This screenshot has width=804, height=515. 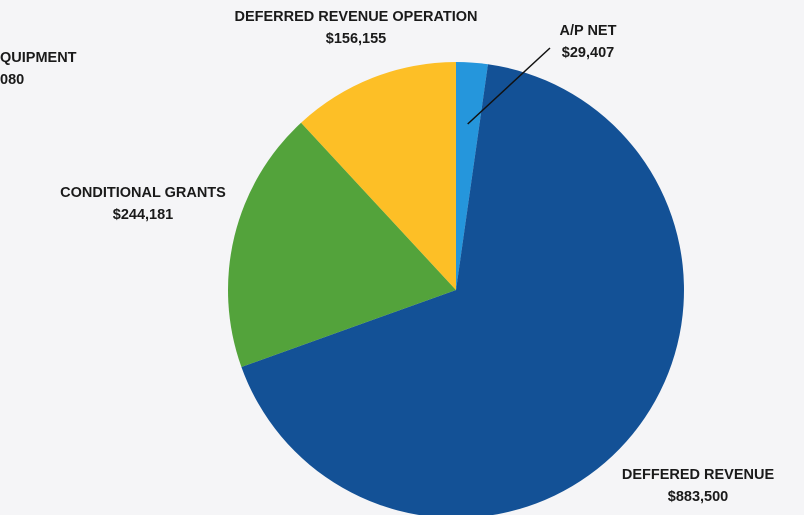 I want to click on label-conditional-grants-name: CONDITIONAL GRANTS, so click(x=143, y=193).